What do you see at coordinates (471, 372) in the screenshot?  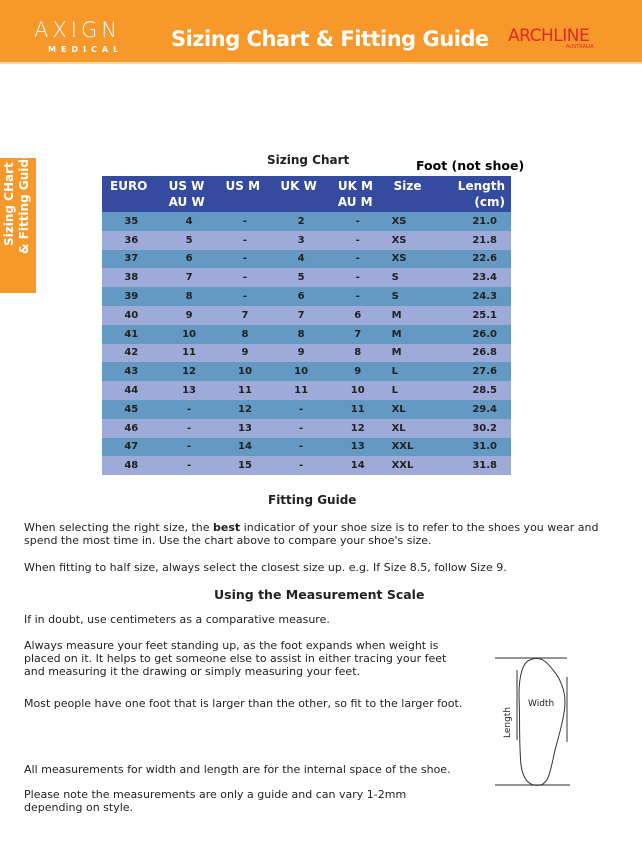 I see `table-cell: 27.6` at bounding box center [471, 372].